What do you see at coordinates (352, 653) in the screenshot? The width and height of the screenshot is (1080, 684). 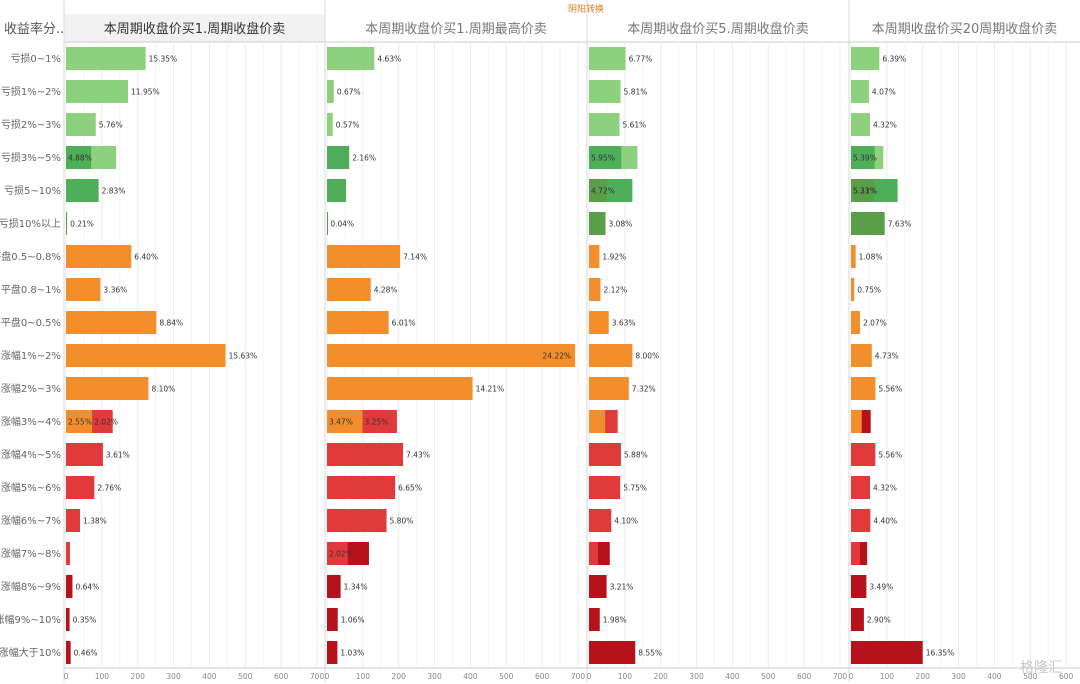 I see `data-label: 1.03%` at bounding box center [352, 653].